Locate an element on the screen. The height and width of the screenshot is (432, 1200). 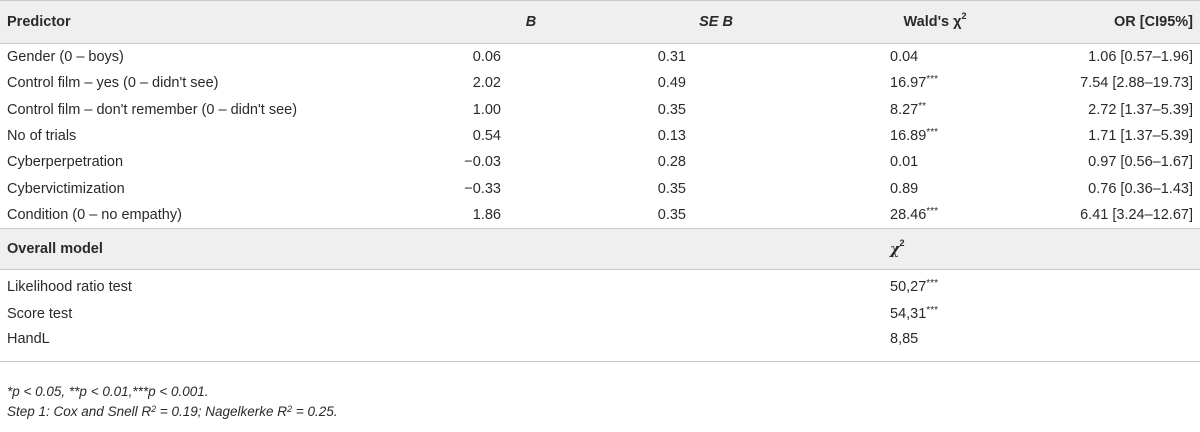
cell-or: 7.54 [2.88–19.73] is located at coordinates (1136, 83).